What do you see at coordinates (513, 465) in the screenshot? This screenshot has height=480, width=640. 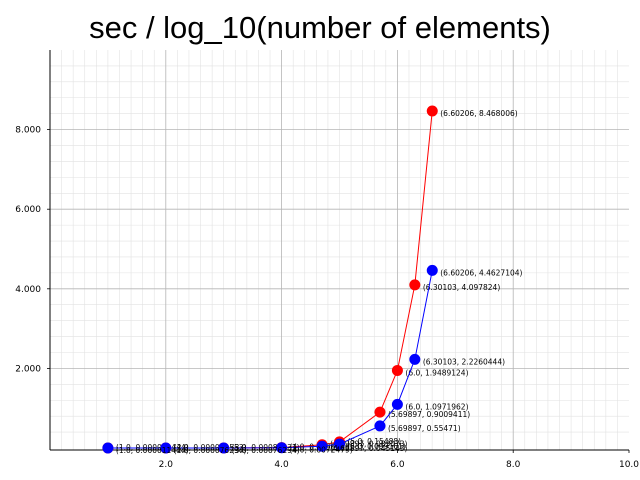 I see `x-tick-label: 8.0` at bounding box center [513, 465].